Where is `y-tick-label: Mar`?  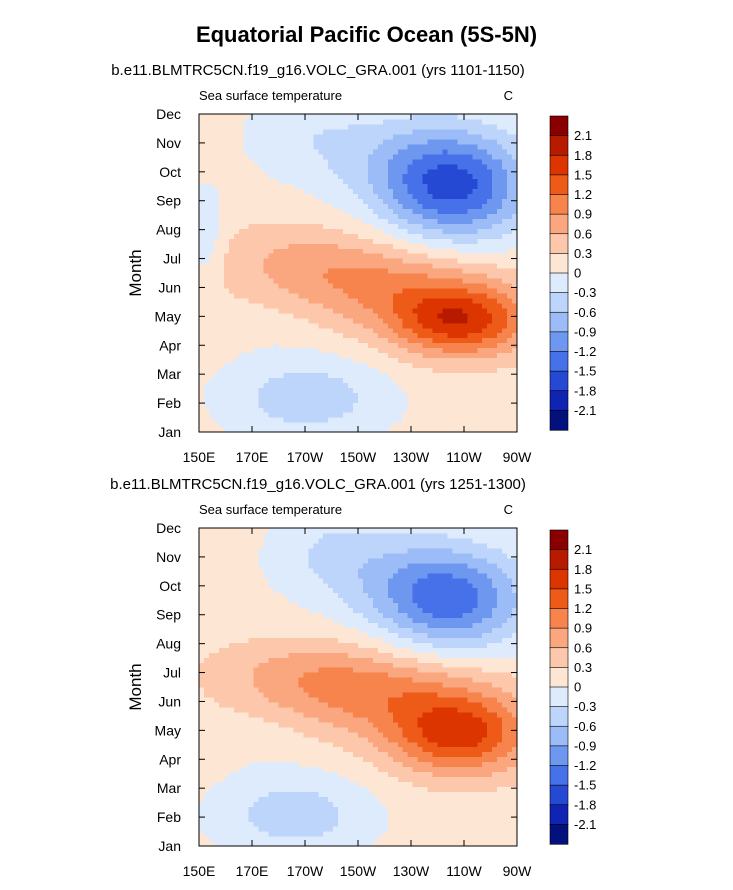
y-tick-label: Mar is located at coordinates (169, 788).